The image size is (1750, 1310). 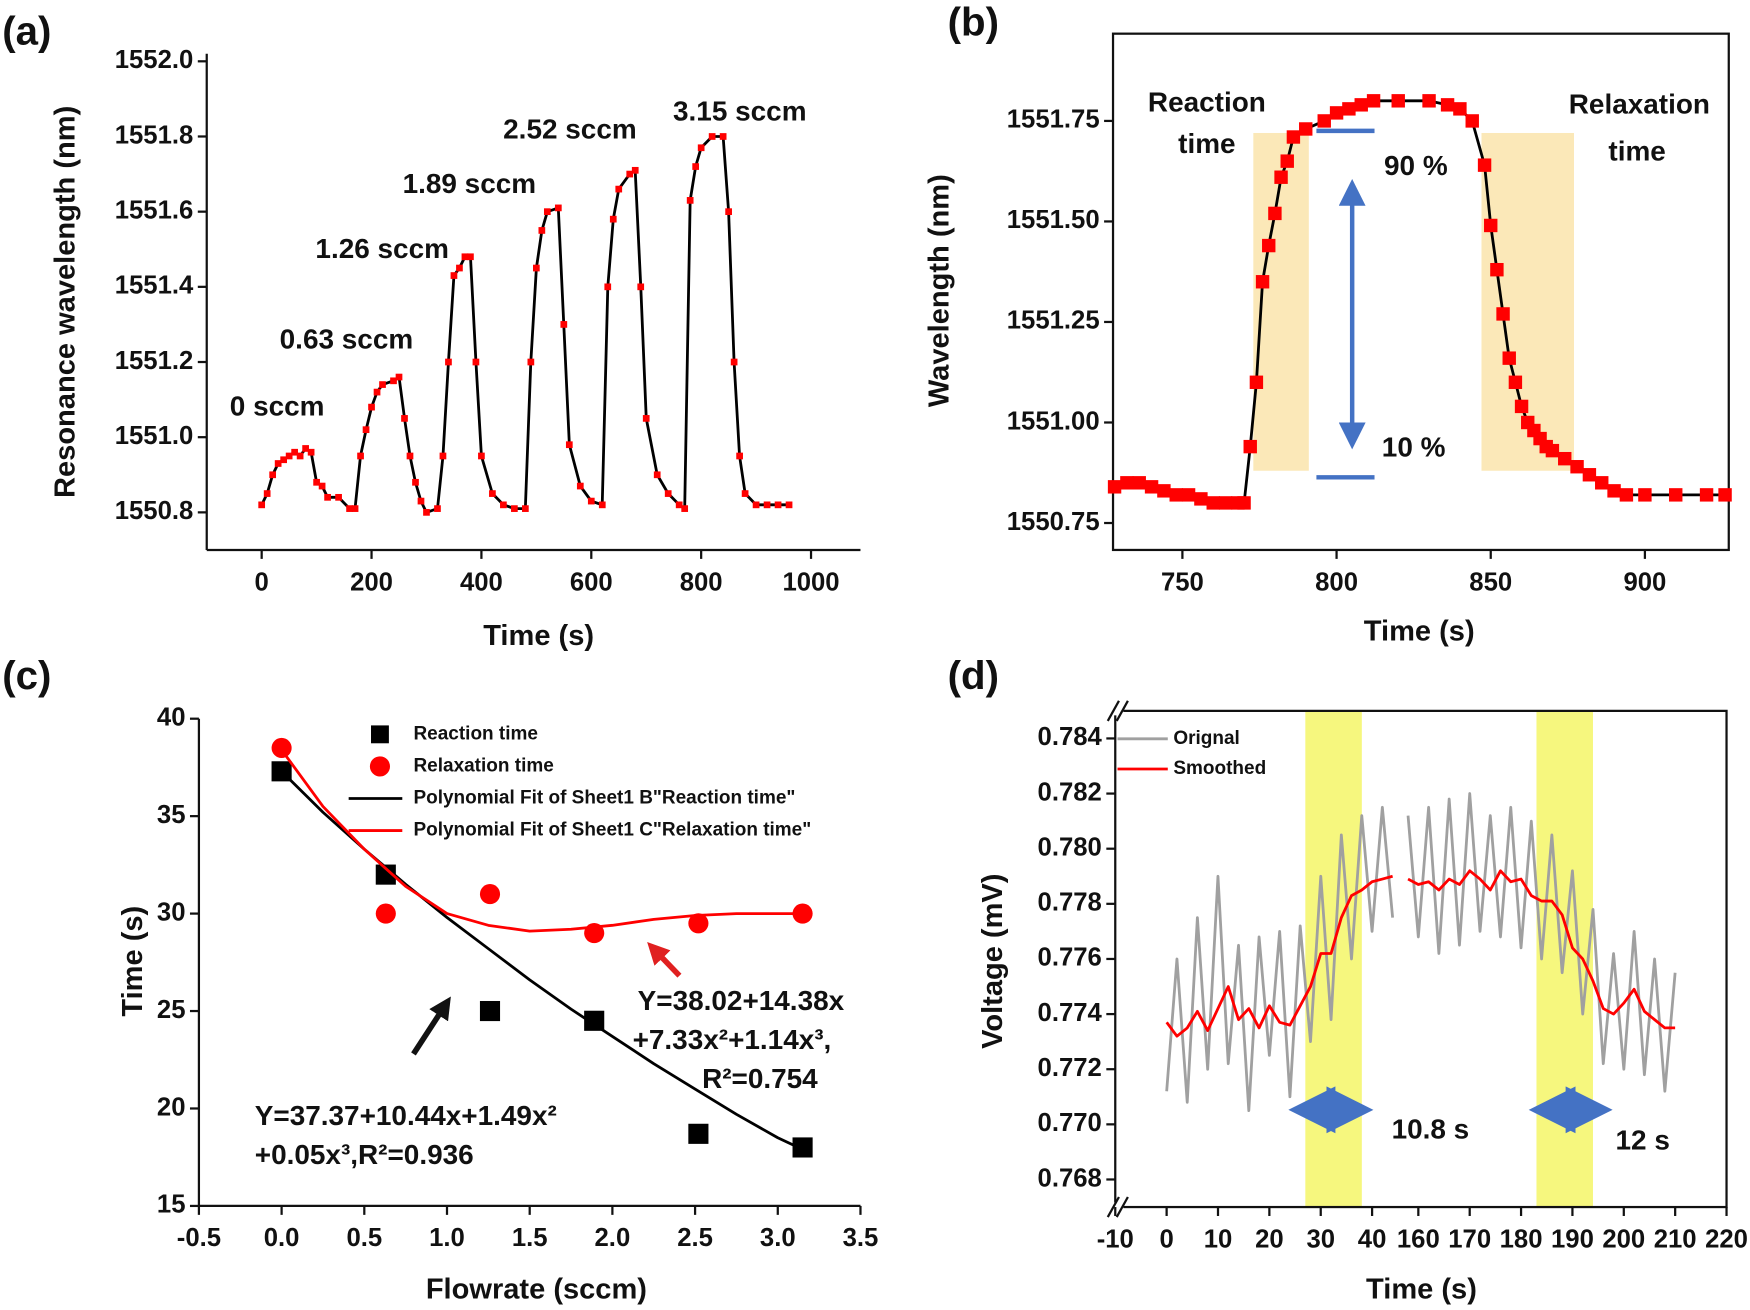 I want to click on annotation: Y=37.37+10.44x+1.49x², so click(x=406, y=1115).